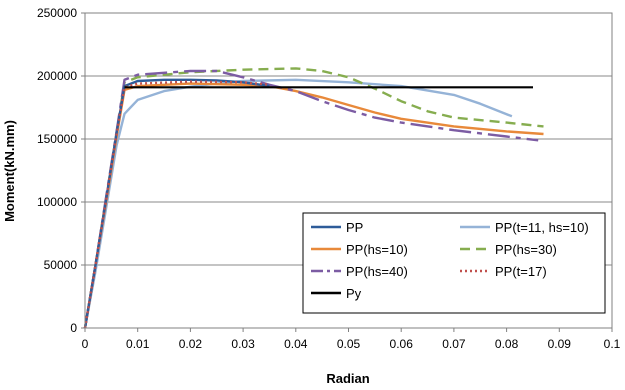  Describe the element at coordinates (454, 344) in the screenshot. I see `x-tick-label: 0.07` at that location.